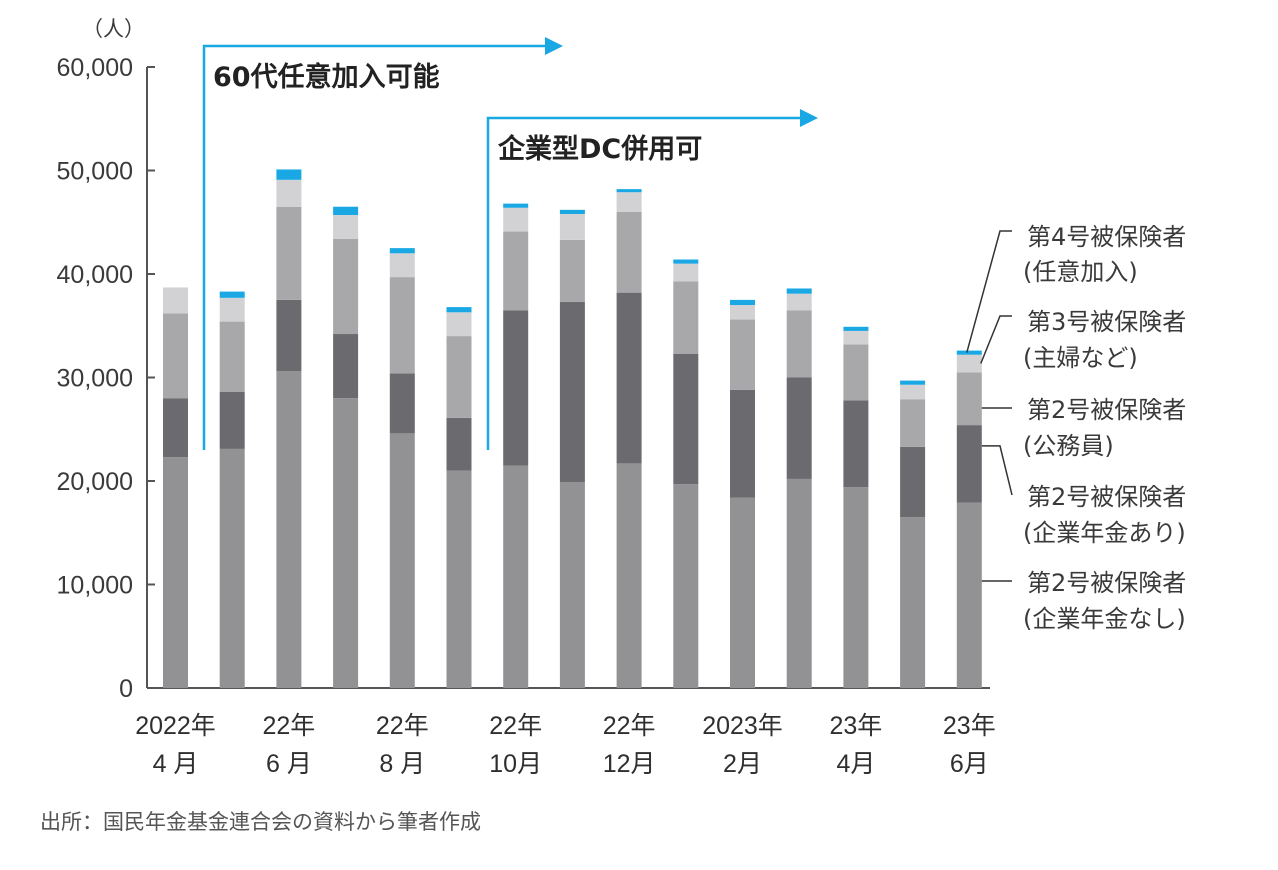 This screenshot has width=1278, height=870. I want to click on bar-stack-2022/6, so click(289, 428).